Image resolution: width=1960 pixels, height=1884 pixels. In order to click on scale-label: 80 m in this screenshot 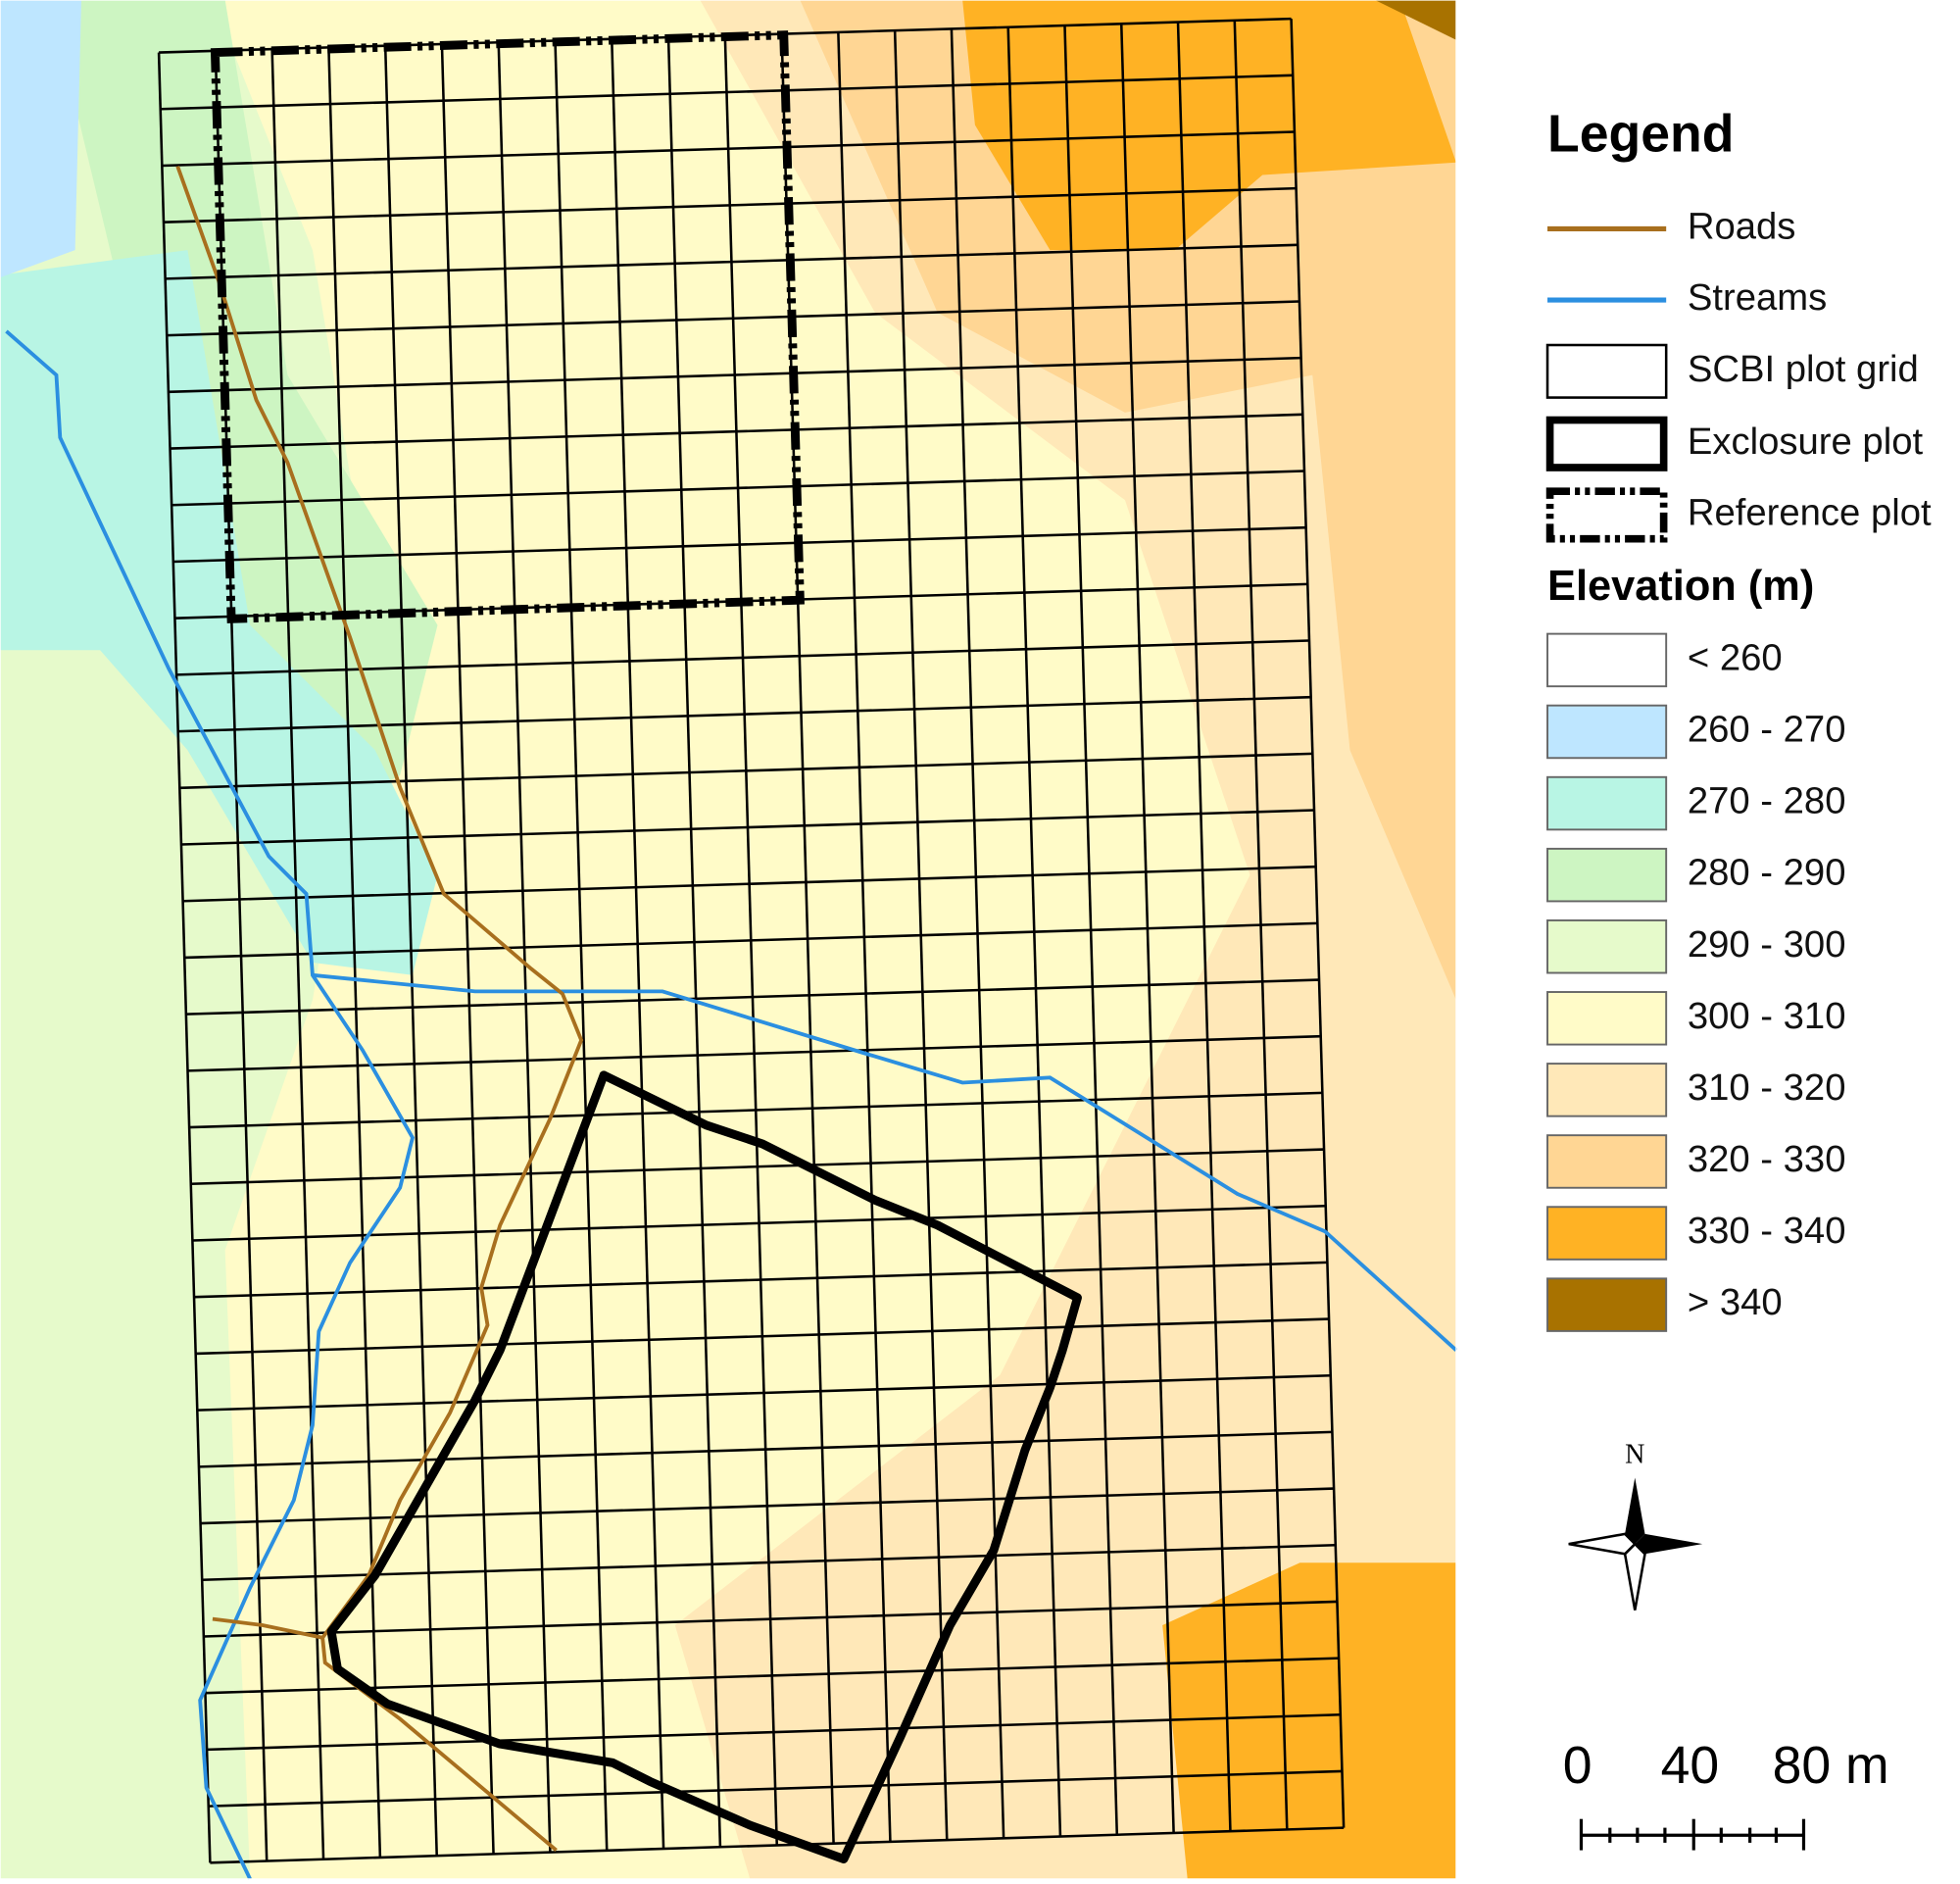, I will do `click(1831, 1766)`.